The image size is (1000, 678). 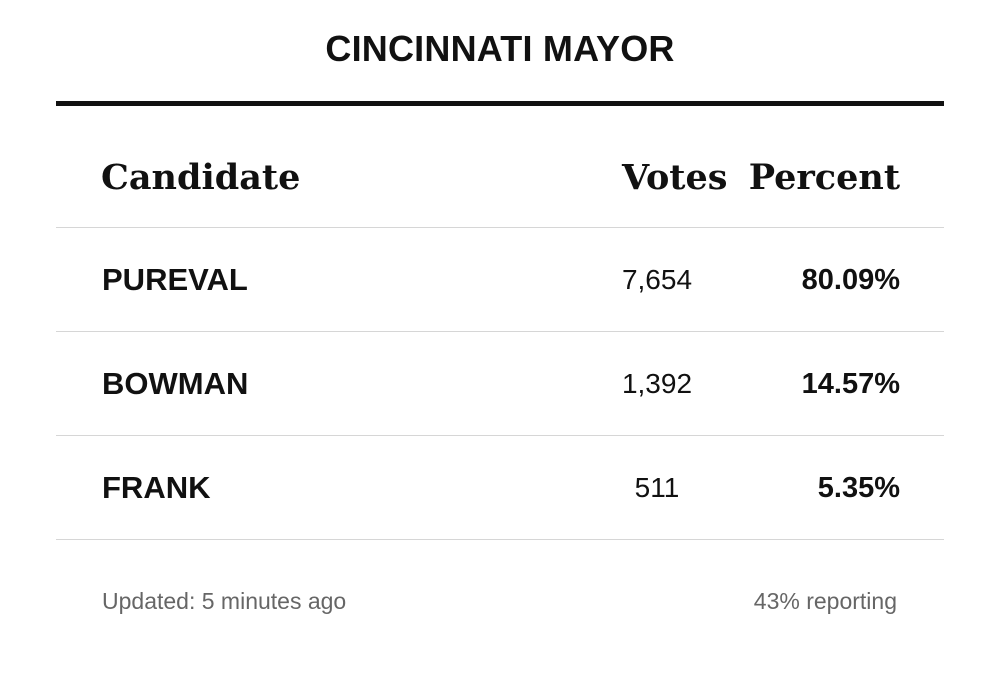 What do you see at coordinates (175, 383) in the screenshot?
I see `candidate-name: BOWMAN` at bounding box center [175, 383].